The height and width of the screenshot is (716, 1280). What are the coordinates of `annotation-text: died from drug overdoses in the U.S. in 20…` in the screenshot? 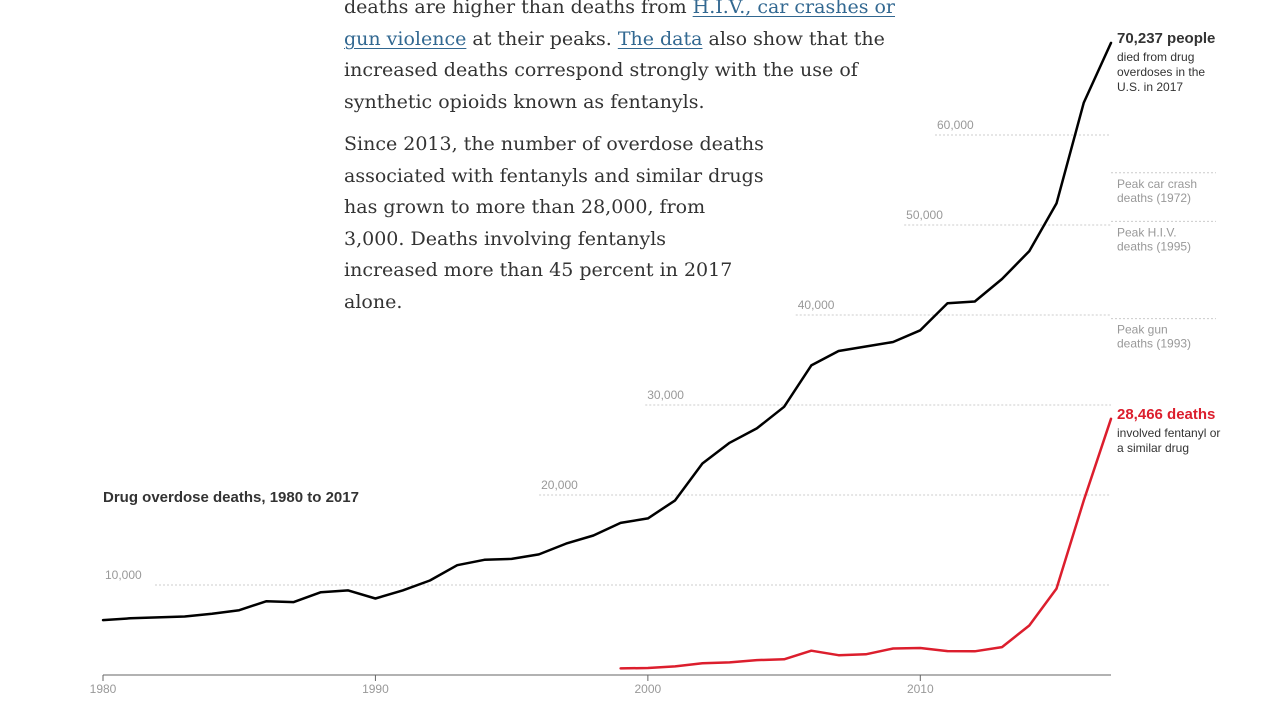 It's located at (1161, 72).